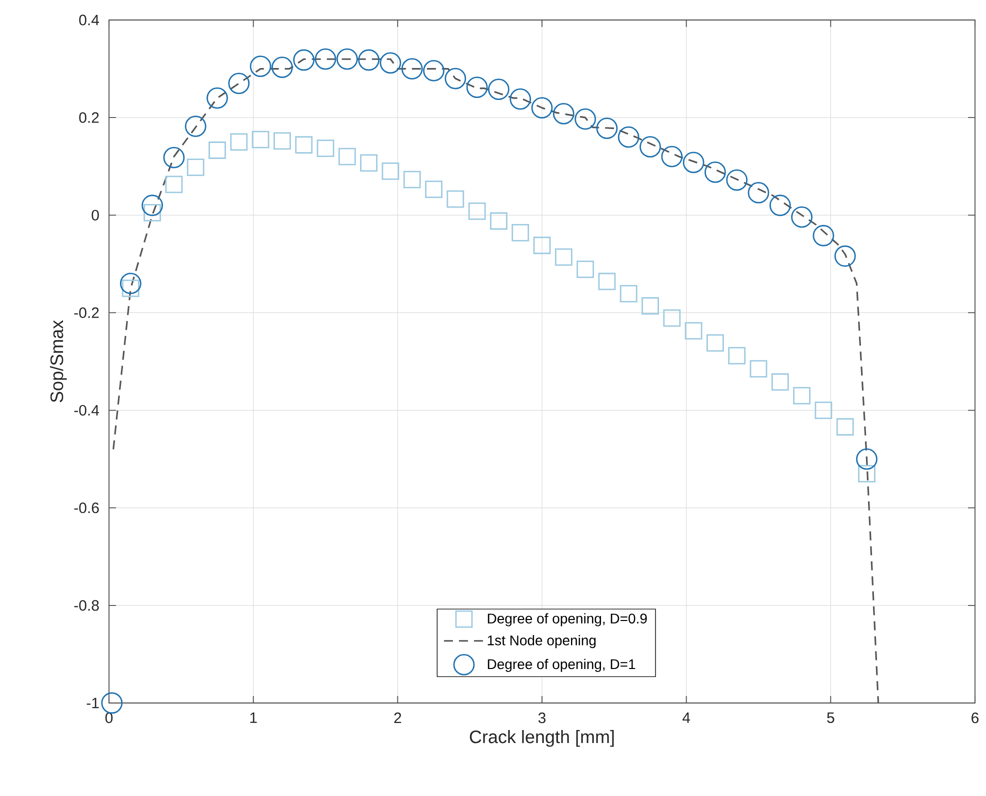 The width and height of the screenshot is (986, 796). Describe the element at coordinates (975, 718) in the screenshot. I see `x-tick-label: 6` at that location.